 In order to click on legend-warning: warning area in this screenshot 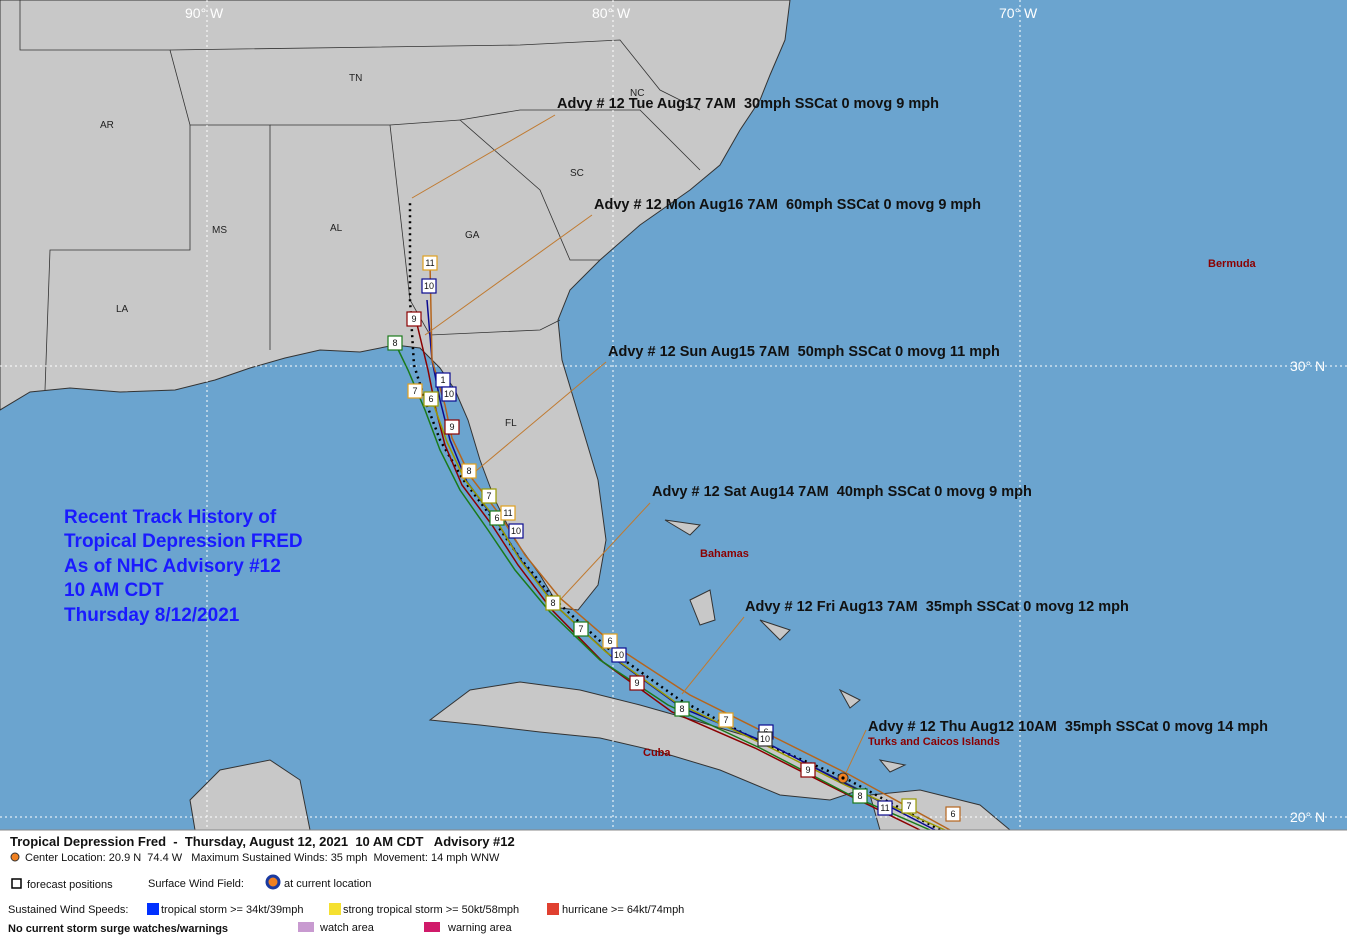, I will do `click(479, 928)`.